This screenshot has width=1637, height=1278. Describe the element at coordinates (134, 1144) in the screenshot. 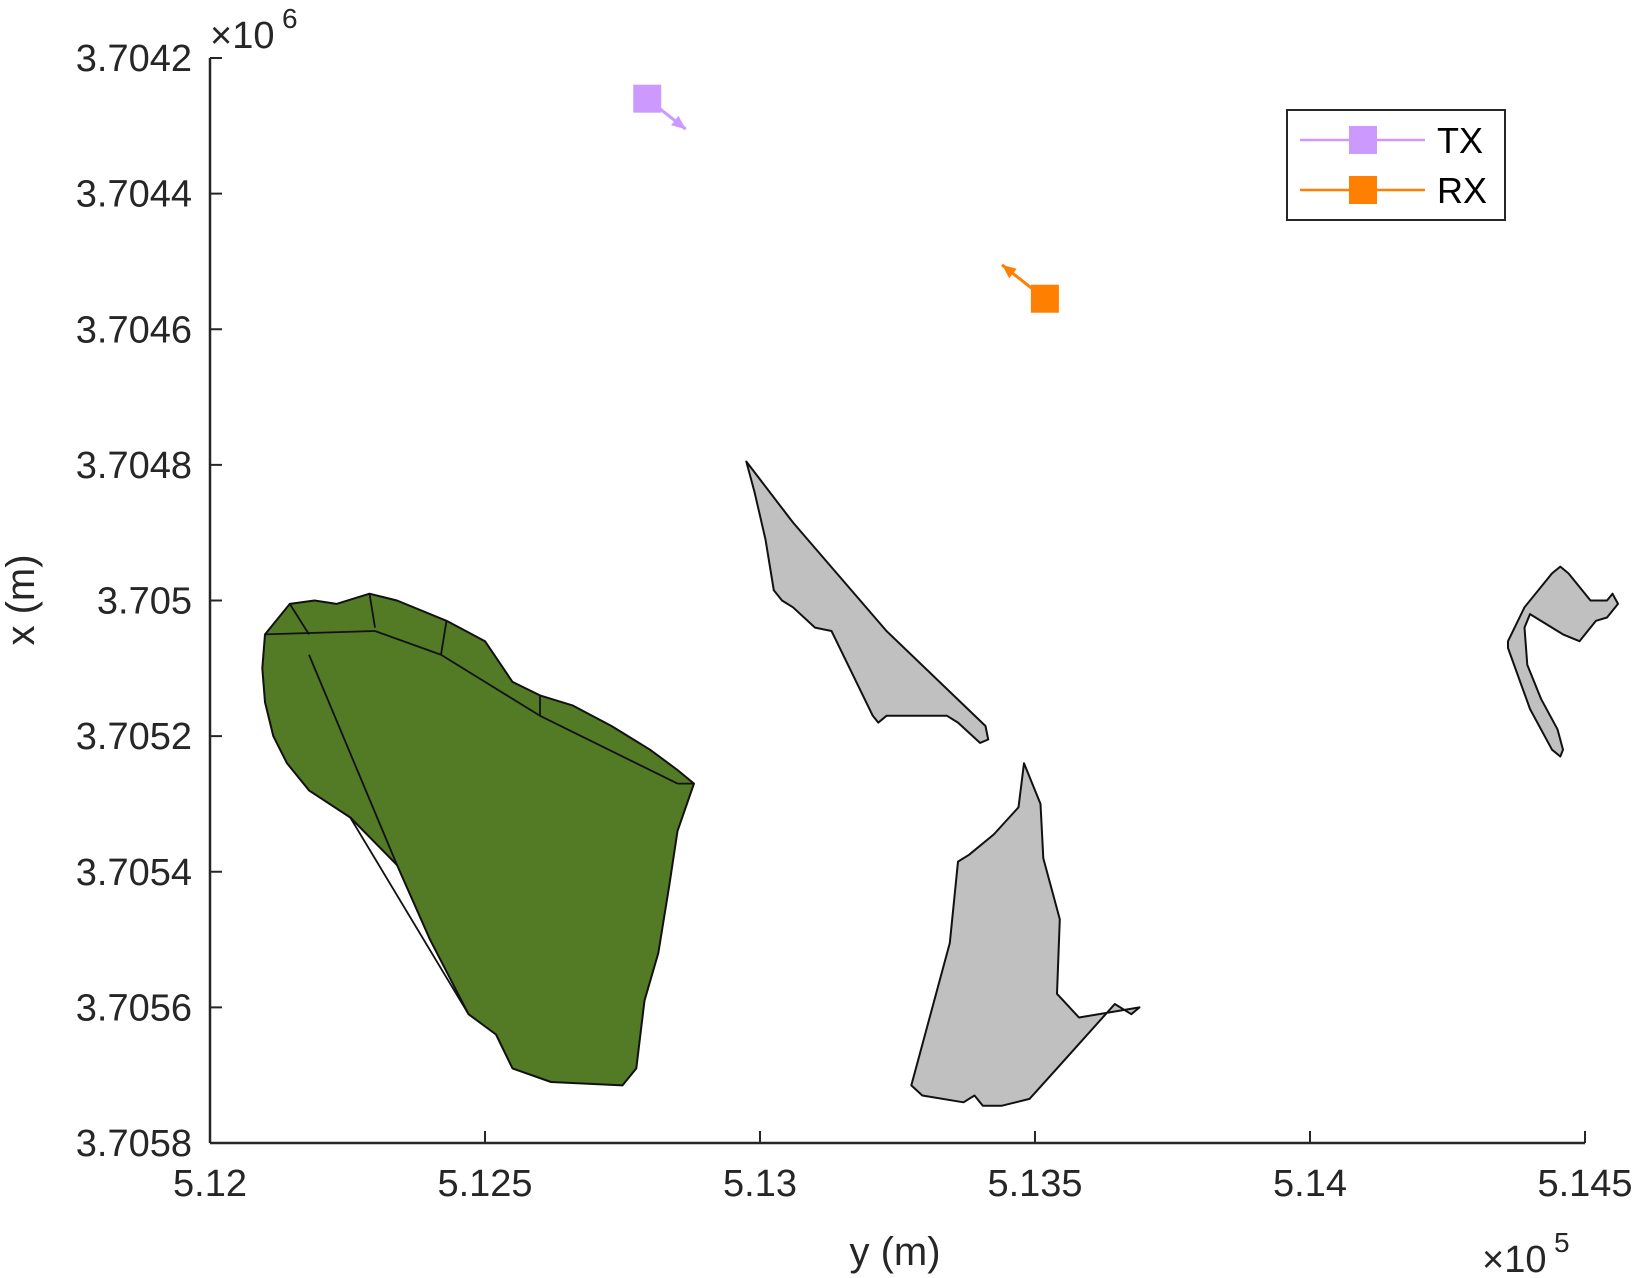

I see `y-tick-label: 3.7058` at that location.